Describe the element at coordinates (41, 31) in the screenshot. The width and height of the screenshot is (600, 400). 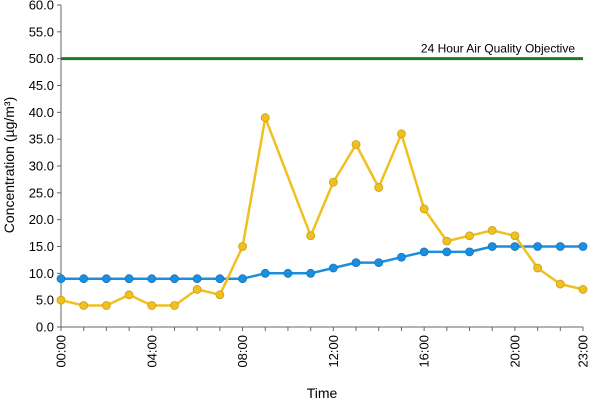
I see `y-tick-label: 55.0` at that location.